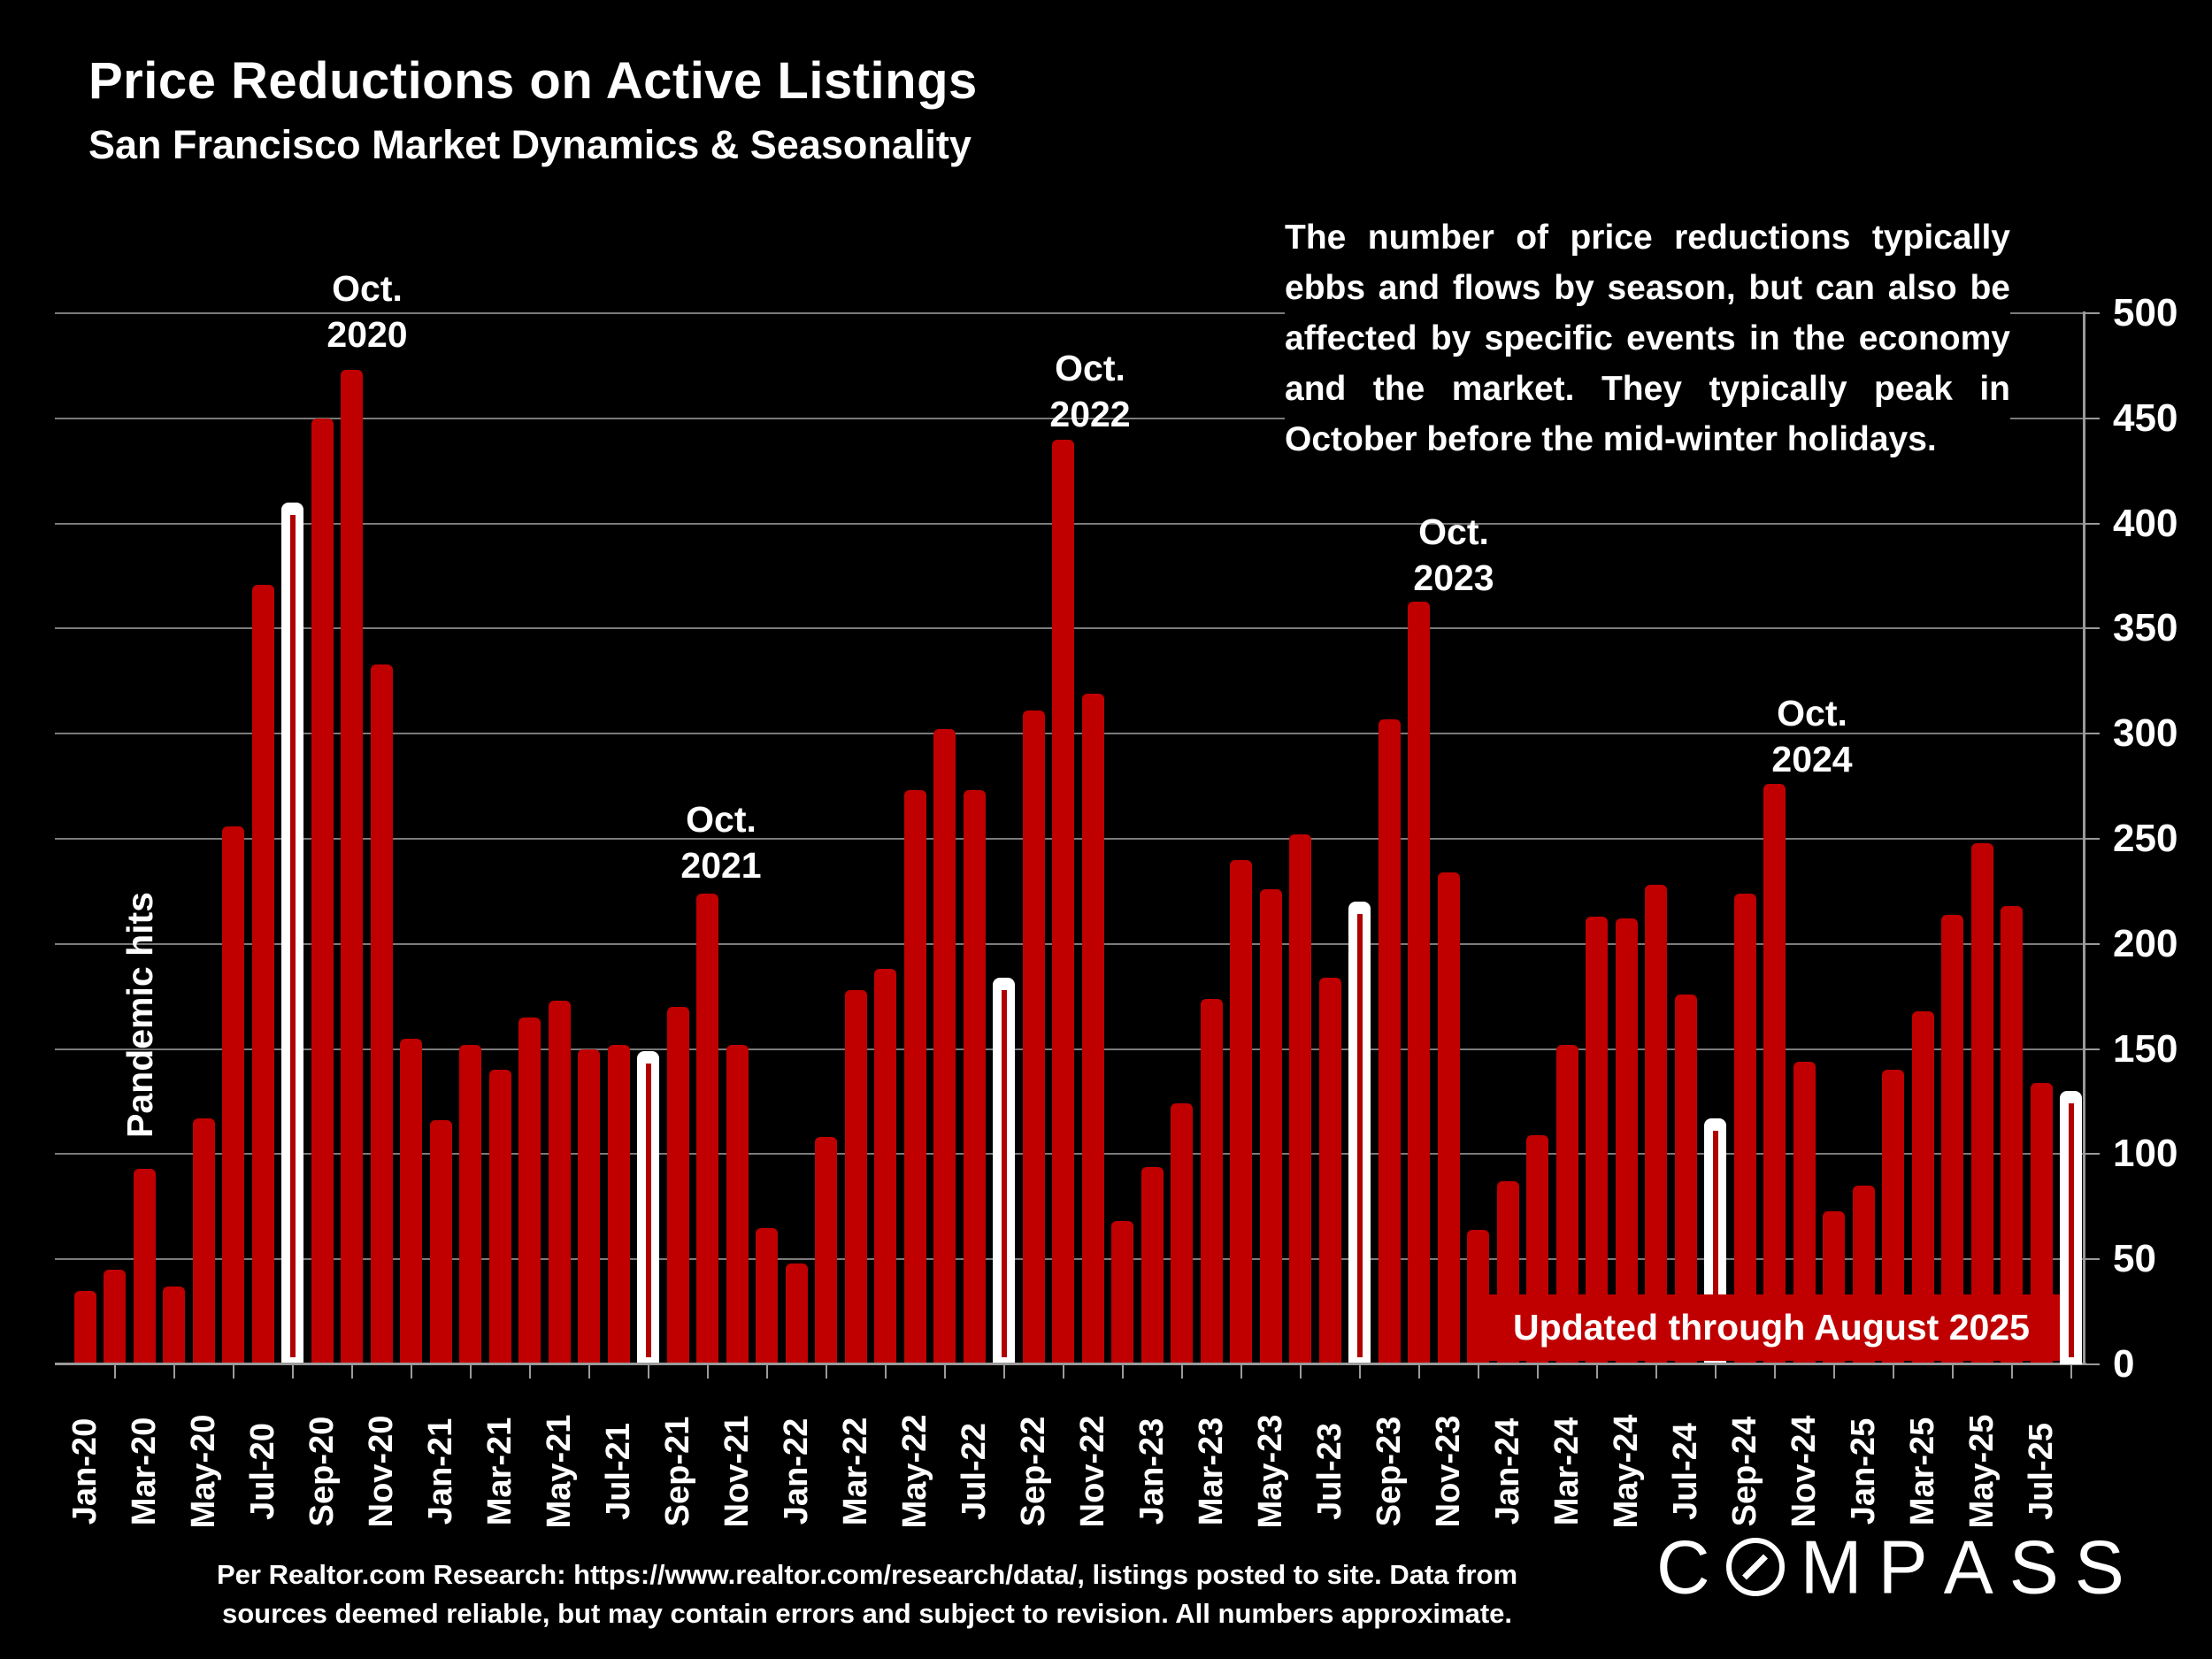  Describe the element at coordinates (2146, 523) in the screenshot. I see `y-axis-label-400: 400` at that location.